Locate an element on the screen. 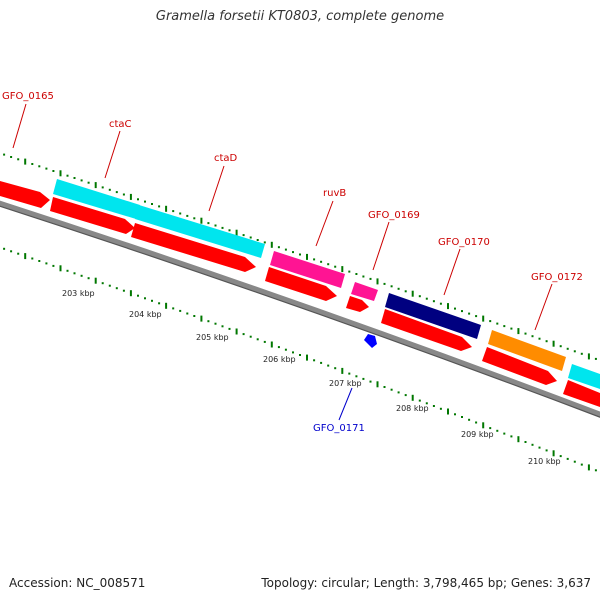 The width and height of the screenshot is (600, 600). gene-label-GFO_0170: GFO_0170 is located at coordinates (464, 242).